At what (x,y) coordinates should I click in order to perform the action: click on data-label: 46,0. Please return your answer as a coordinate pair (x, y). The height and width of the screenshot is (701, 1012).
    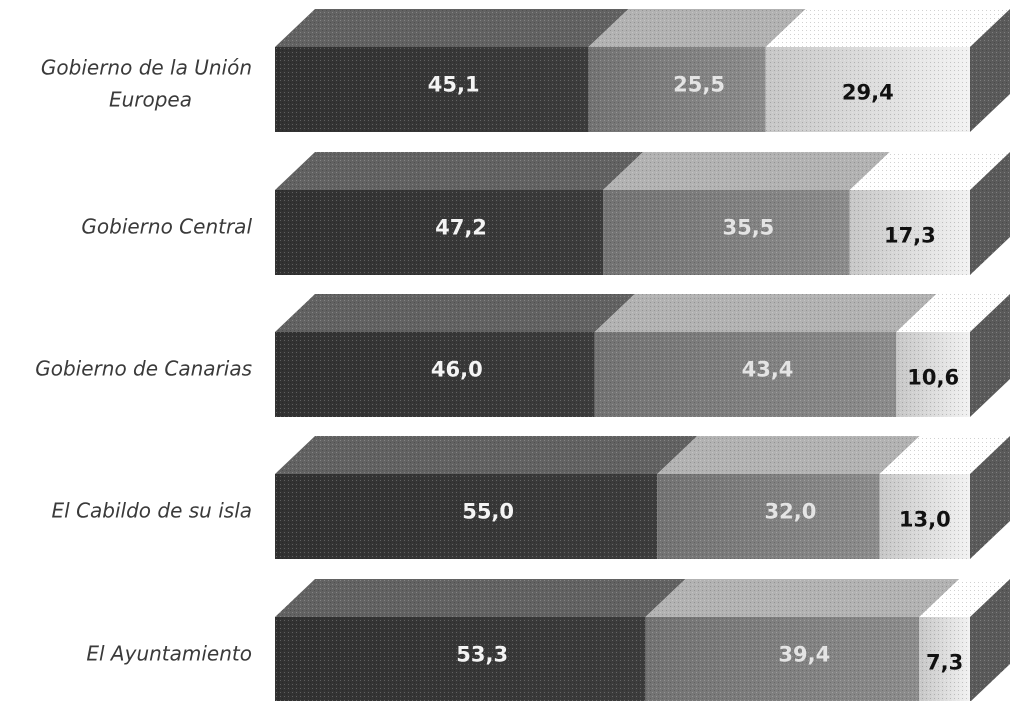
    Looking at the image, I should click on (457, 370).